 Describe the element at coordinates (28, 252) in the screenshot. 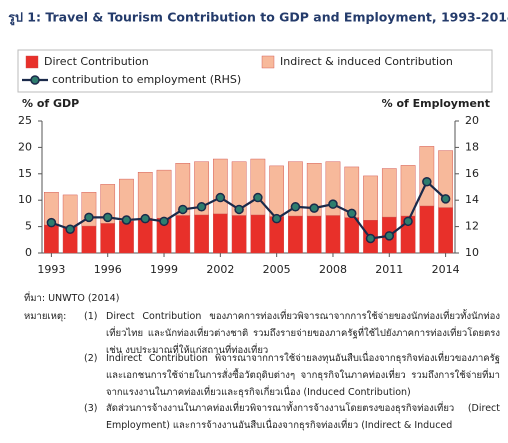

I see `y-tick-label: 0` at that location.